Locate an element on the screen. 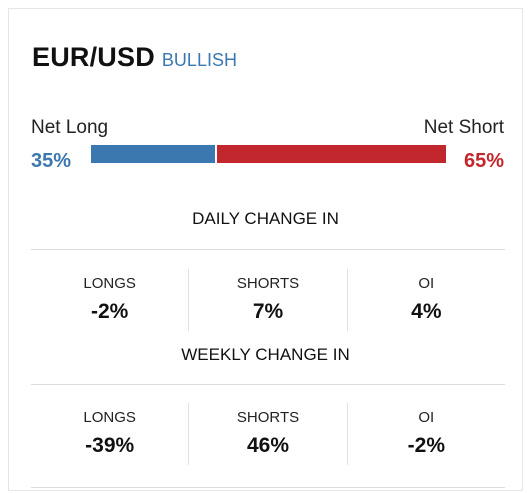 The width and height of the screenshot is (531, 493). sentiment-bar-short is located at coordinates (331, 154).